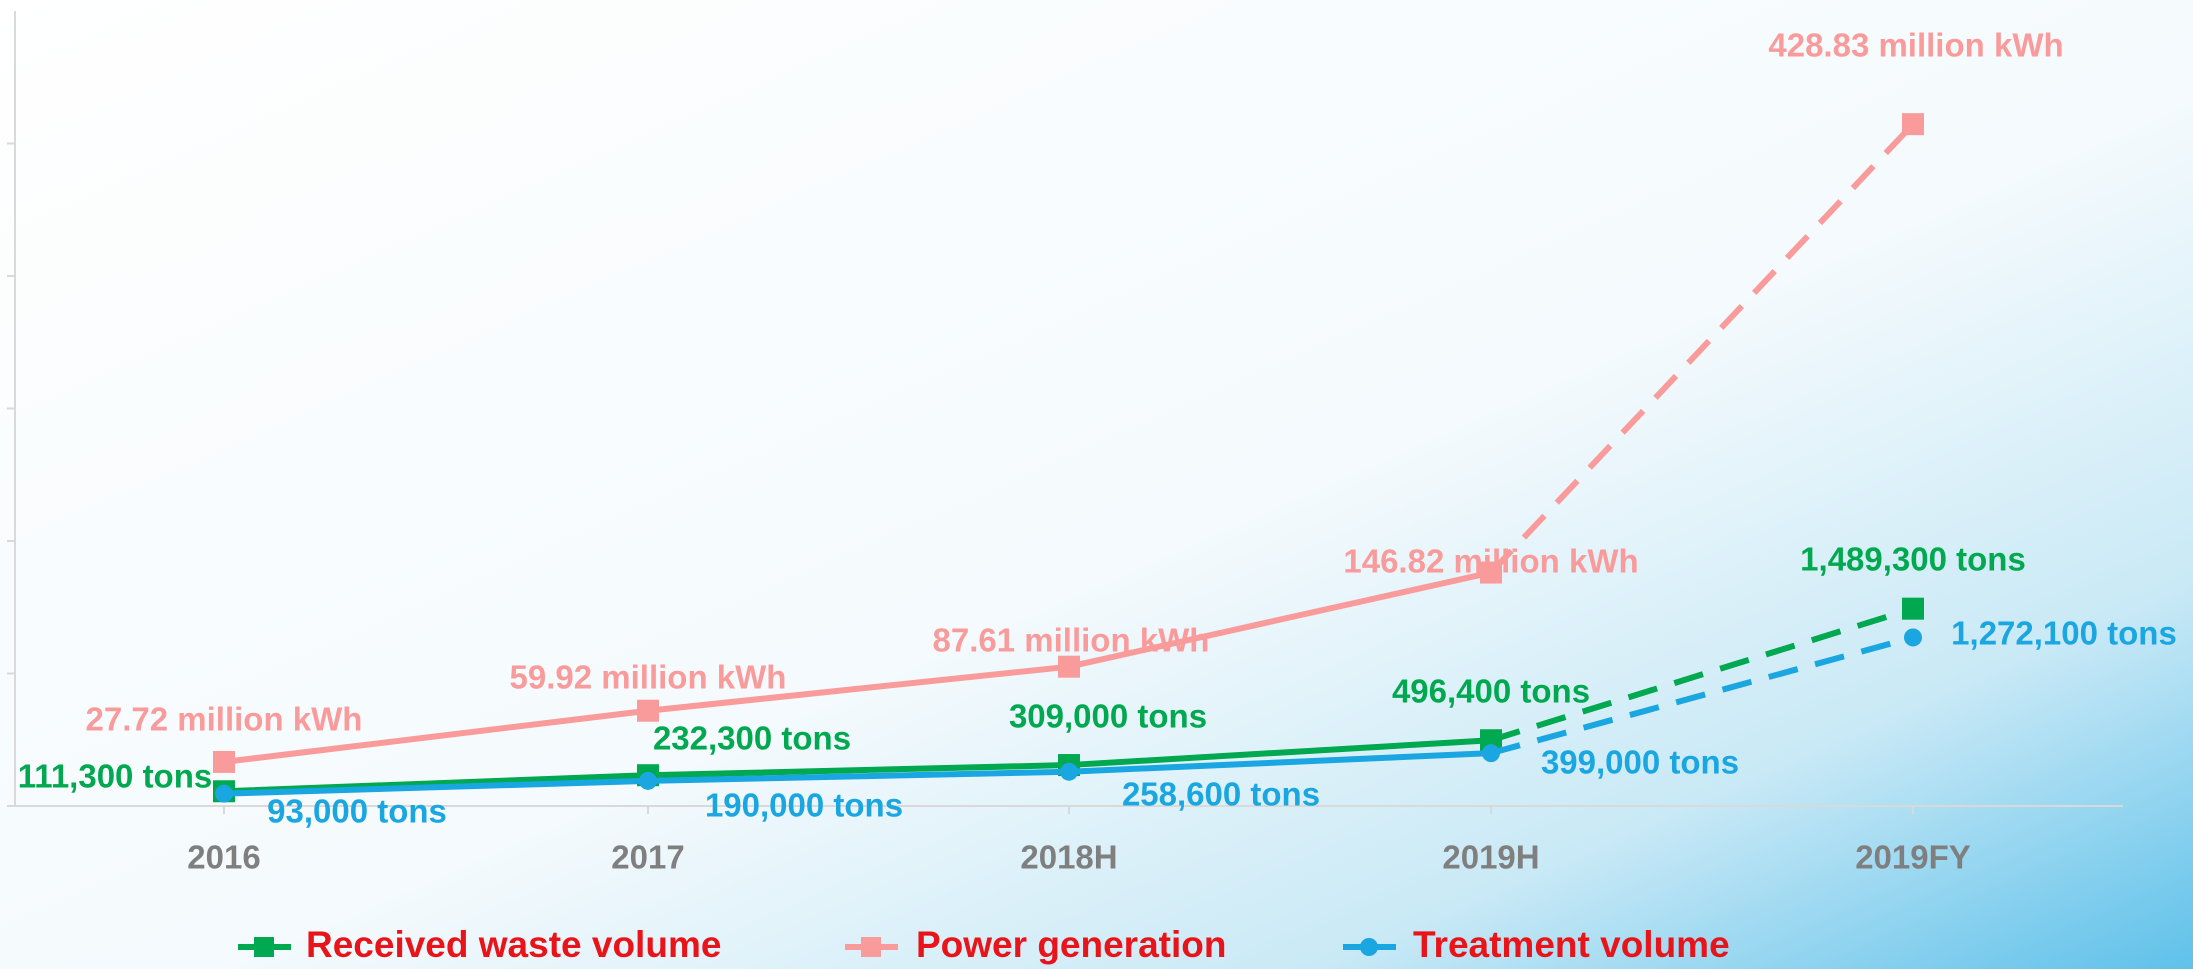 The image size is (2193, 969). Describe the element at coordinates (648, 677) in the screenshot. I see `data-label: 59.92 million kWh` at that location.